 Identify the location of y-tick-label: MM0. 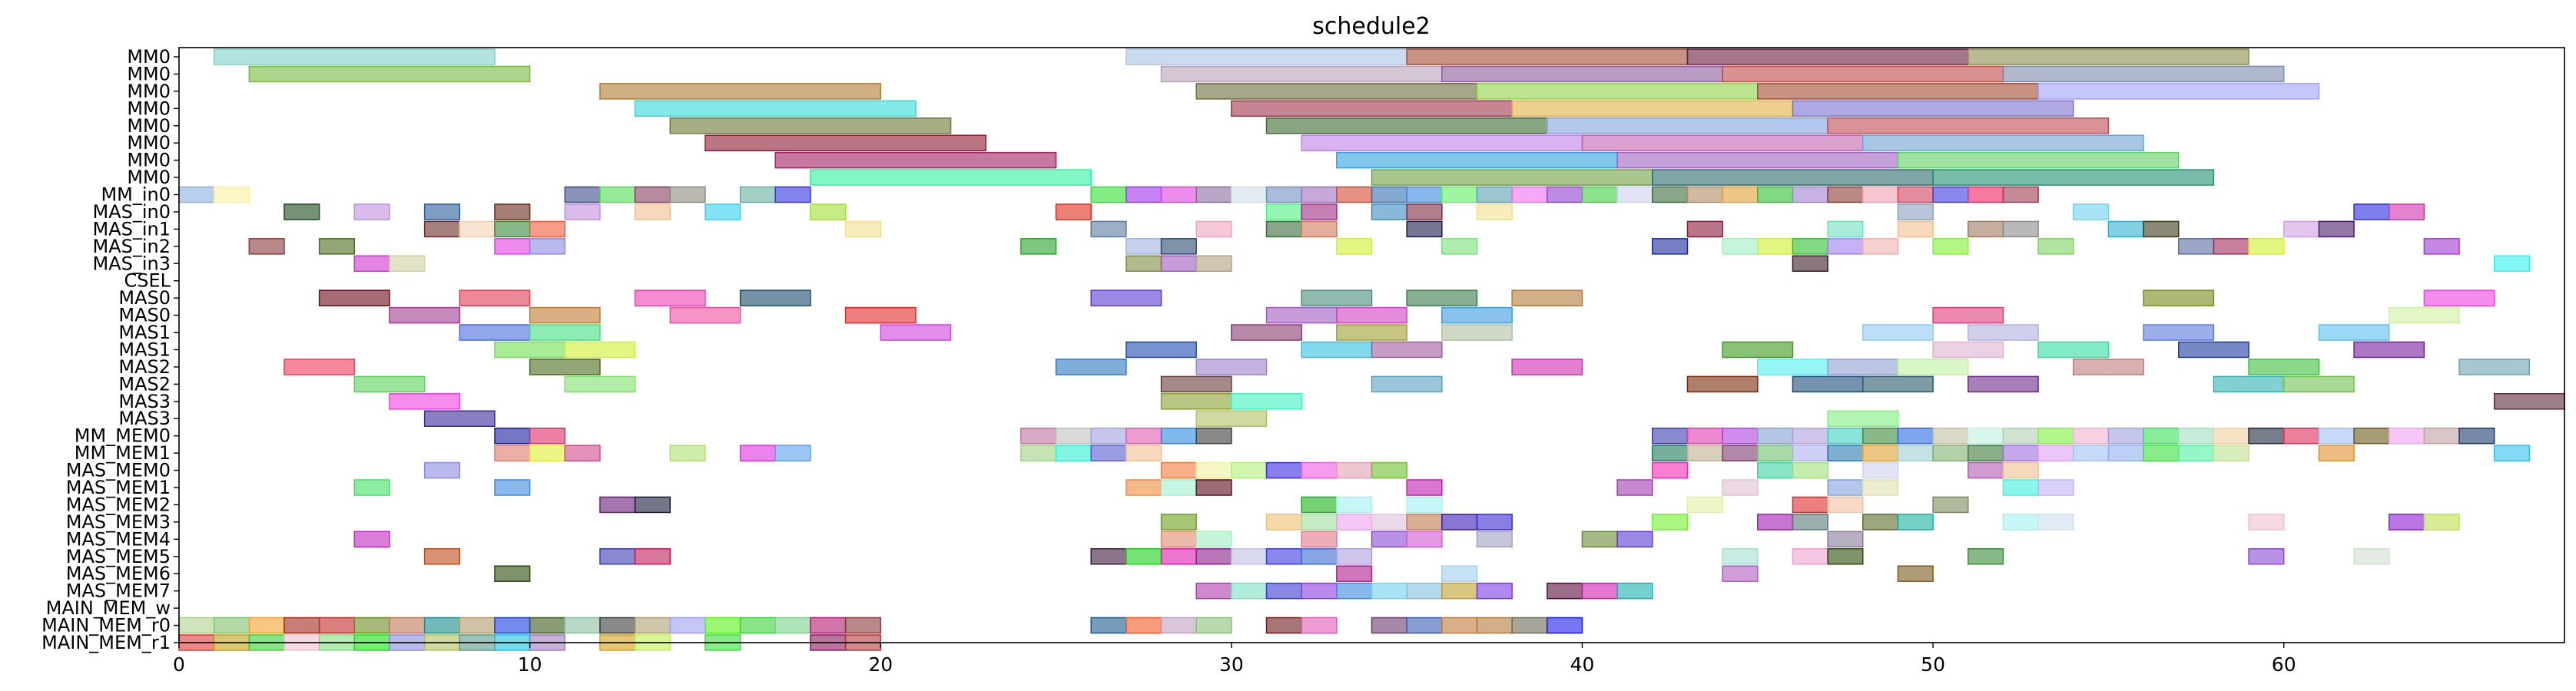
(149, 73).